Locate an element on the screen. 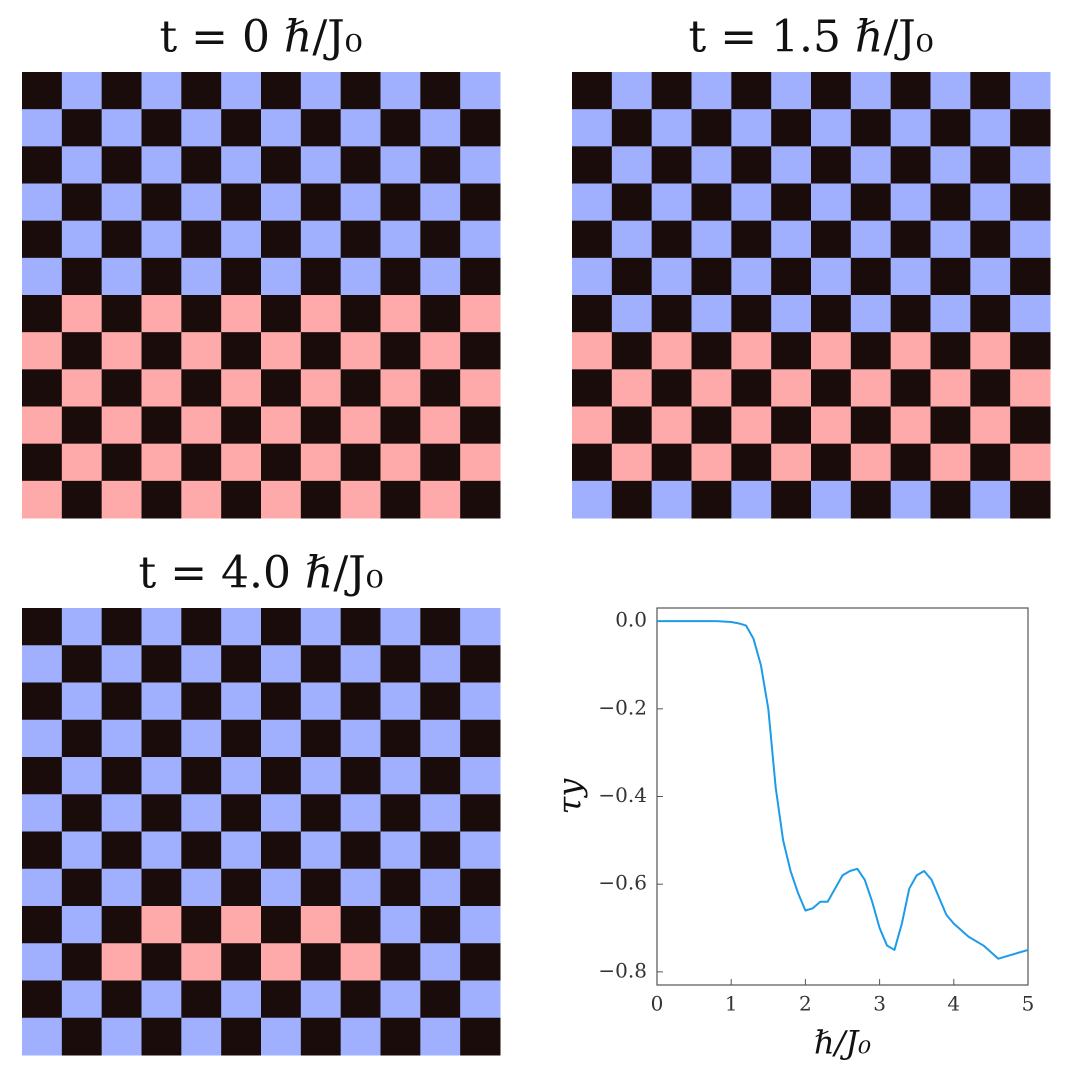  x-tick-label: 4 is located at coordinates (953, 1004).